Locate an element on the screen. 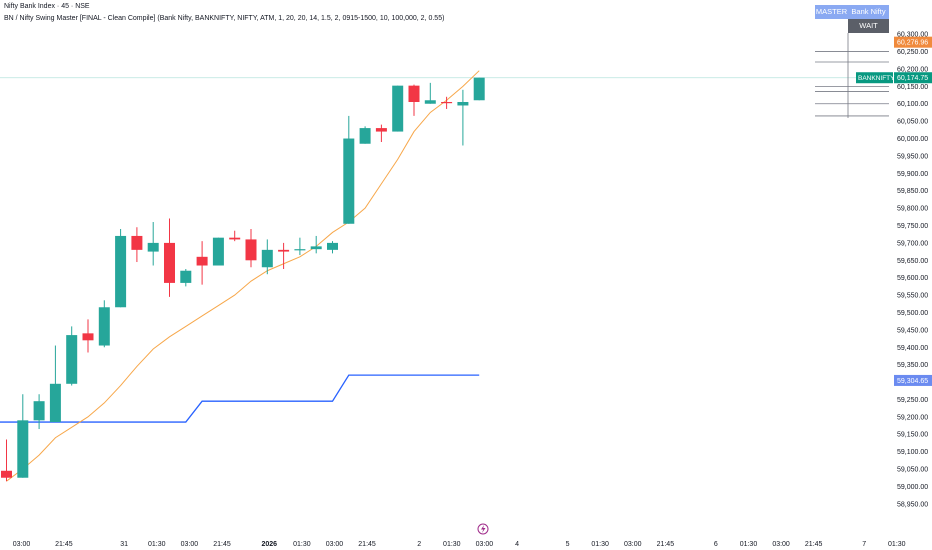 Image resolution: width=932 pixels, height=550 pixels. symbol-title: Nifty Bank Index · 45 · NSE is located at coordinates (47, 6).